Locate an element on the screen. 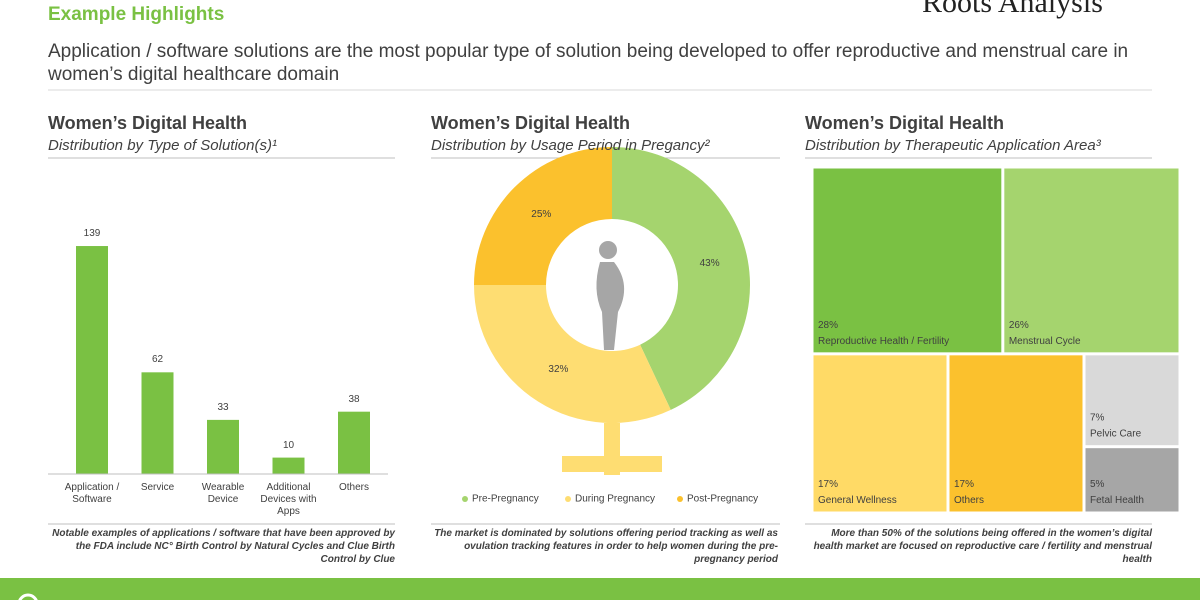 This screenshot has width=1200, height=600. value-label: 139 is located at coordinates (92, 234).